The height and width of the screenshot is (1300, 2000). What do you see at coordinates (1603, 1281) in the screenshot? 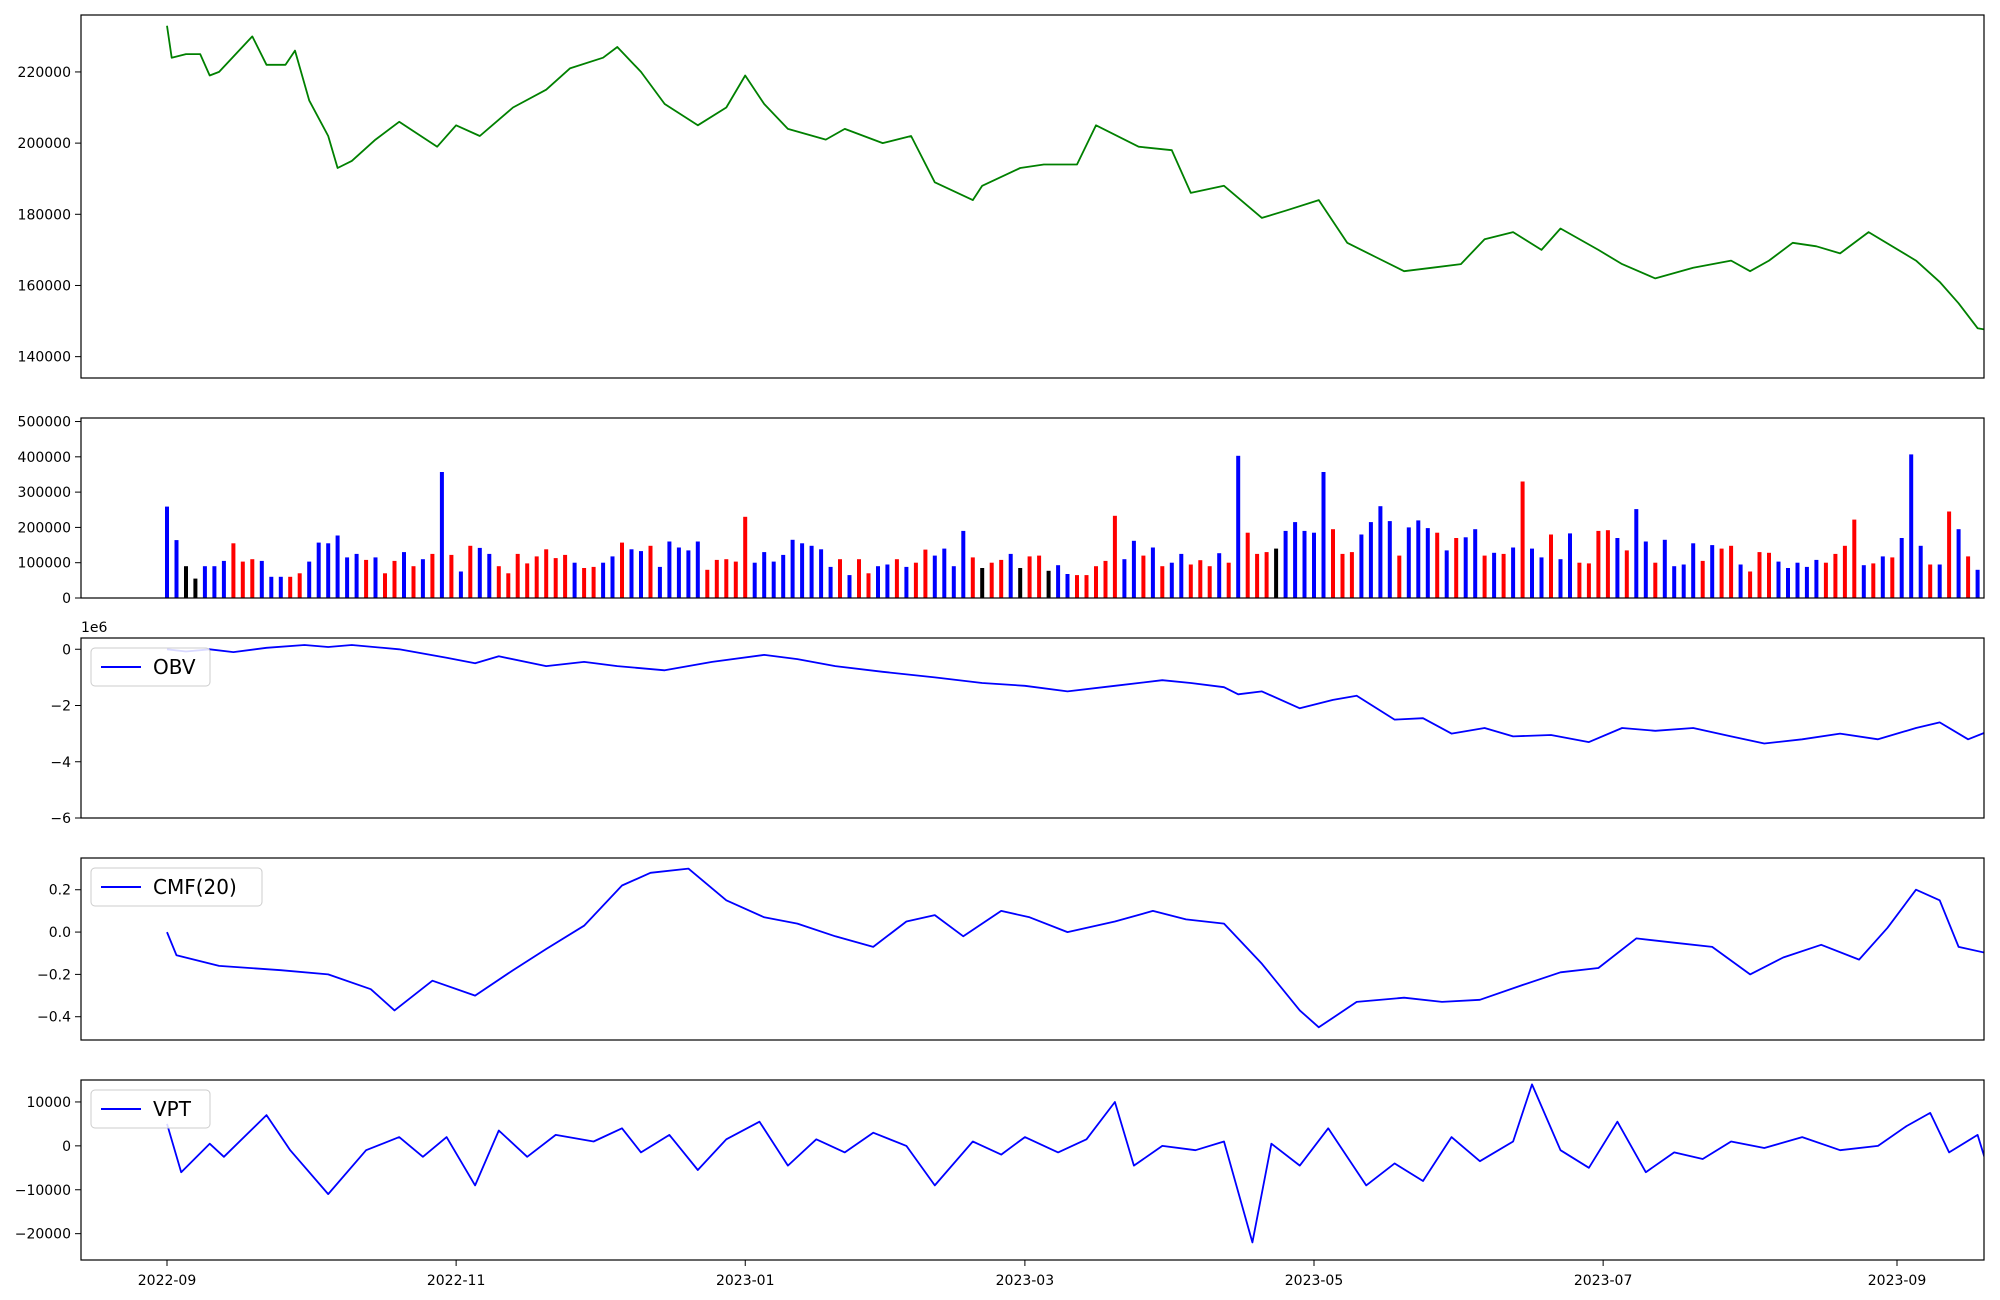
I see `x-tick-label: 2023-07` at bounding box center [1603, 1281].